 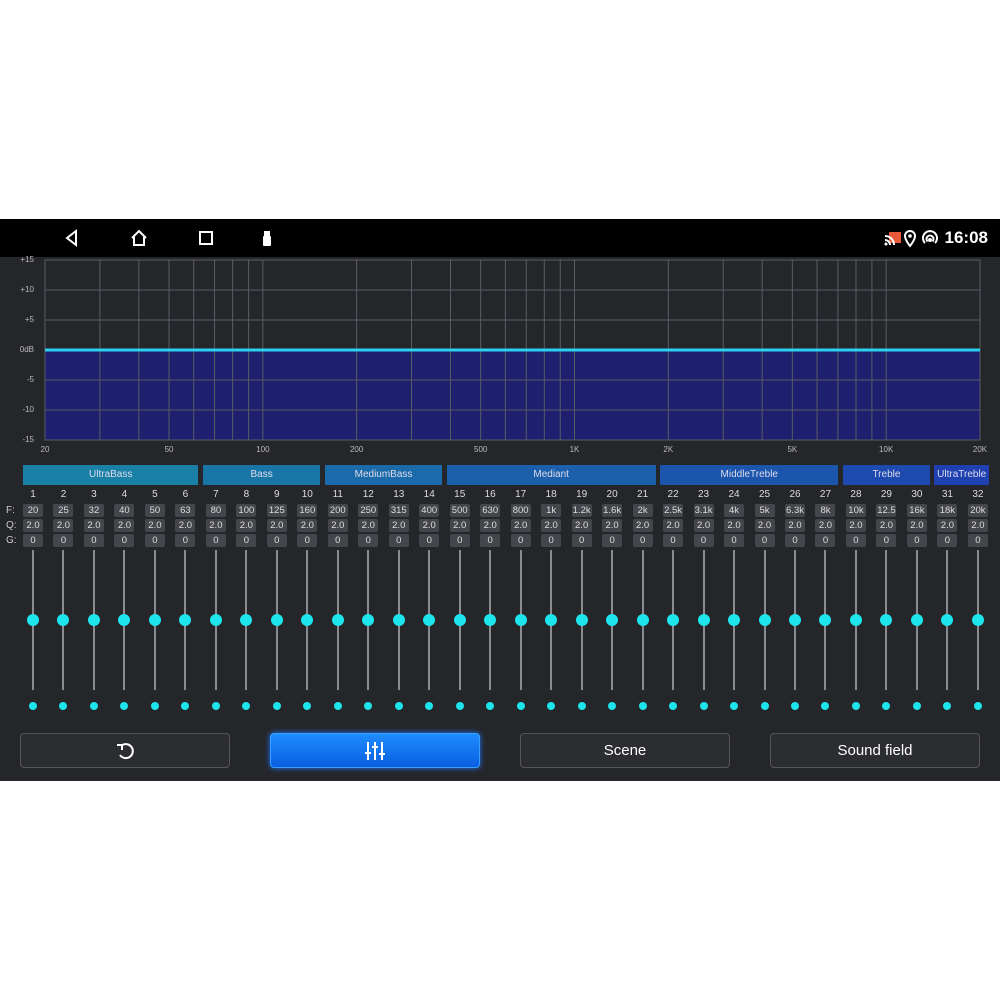 What do you see at coordinates (72, 238) in the screenshot?
I see `back-icon` at bounding box center [72, 238].